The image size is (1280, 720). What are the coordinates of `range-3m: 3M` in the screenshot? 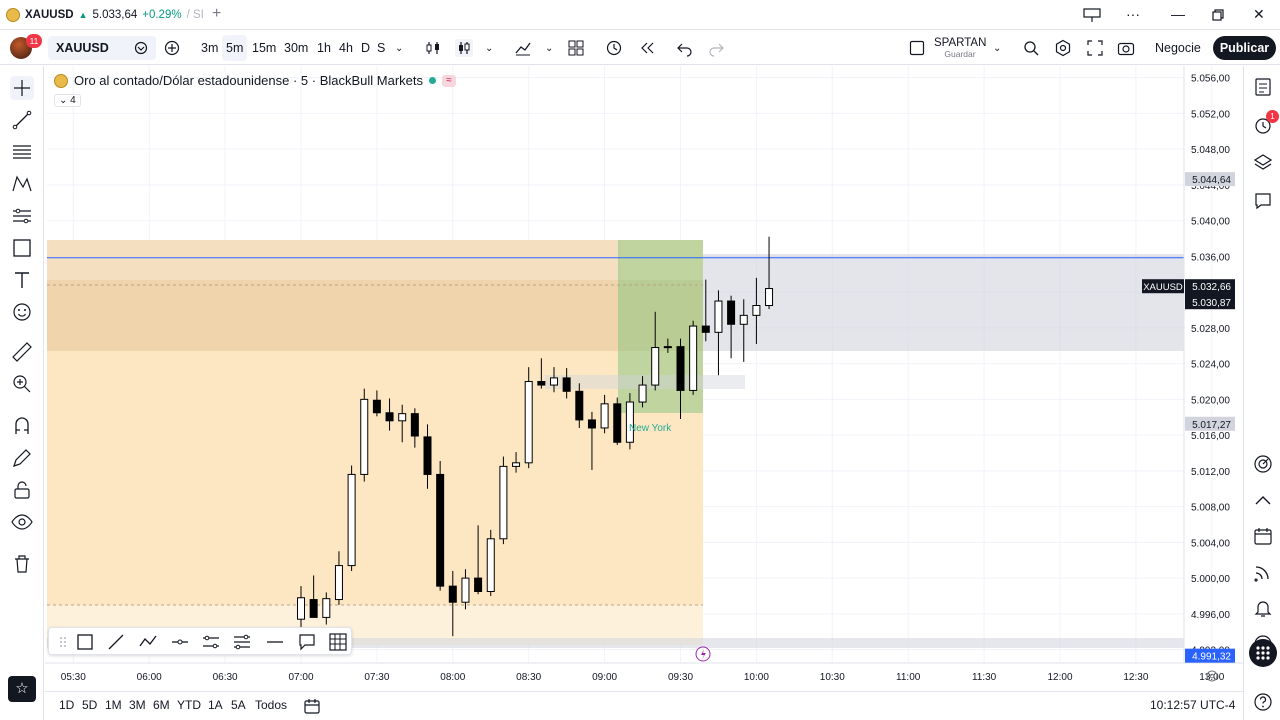 It's located at (137, 705).